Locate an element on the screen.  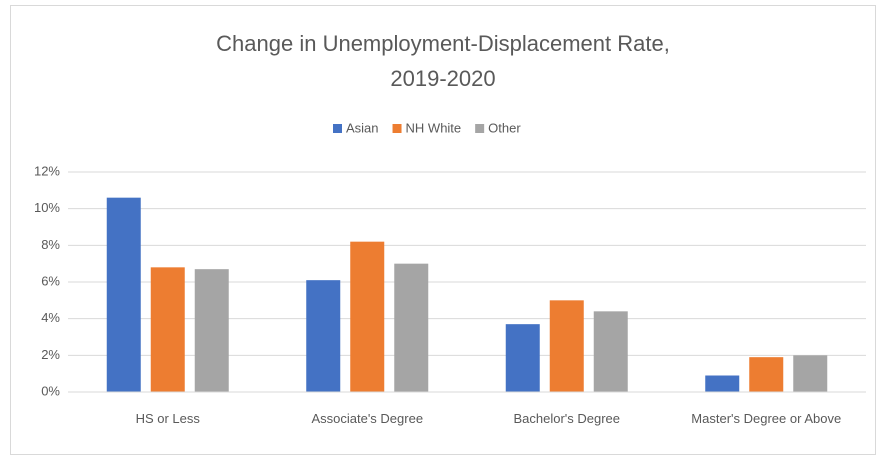
y-tick-label: 0% is located at coordinates (50, 390).